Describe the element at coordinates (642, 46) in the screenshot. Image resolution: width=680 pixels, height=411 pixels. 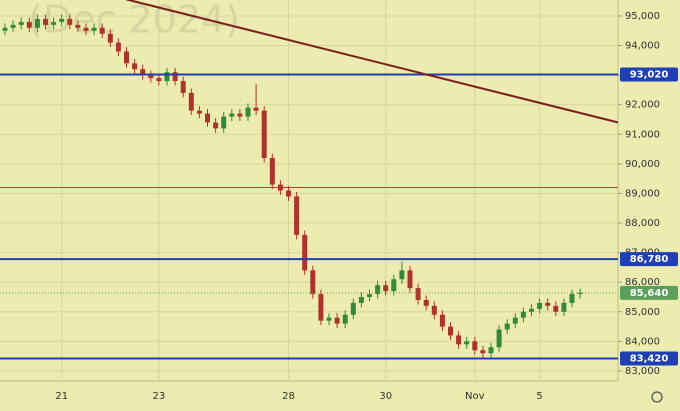
I see `y-tick-label: 94,000` at that location.